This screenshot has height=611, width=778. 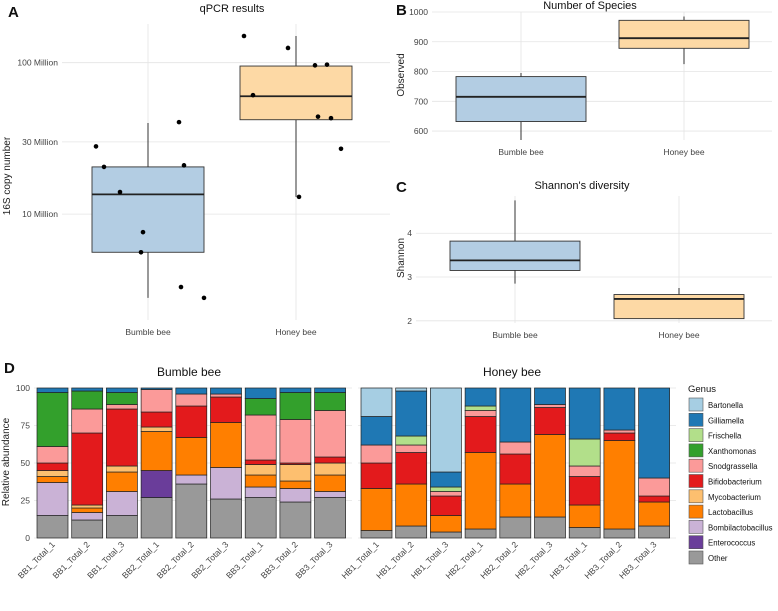 What do you see at coordinates (732, 451) in the screenshot?
I see `legend-label: Xanthomonas` at bounding box center [732, 451].